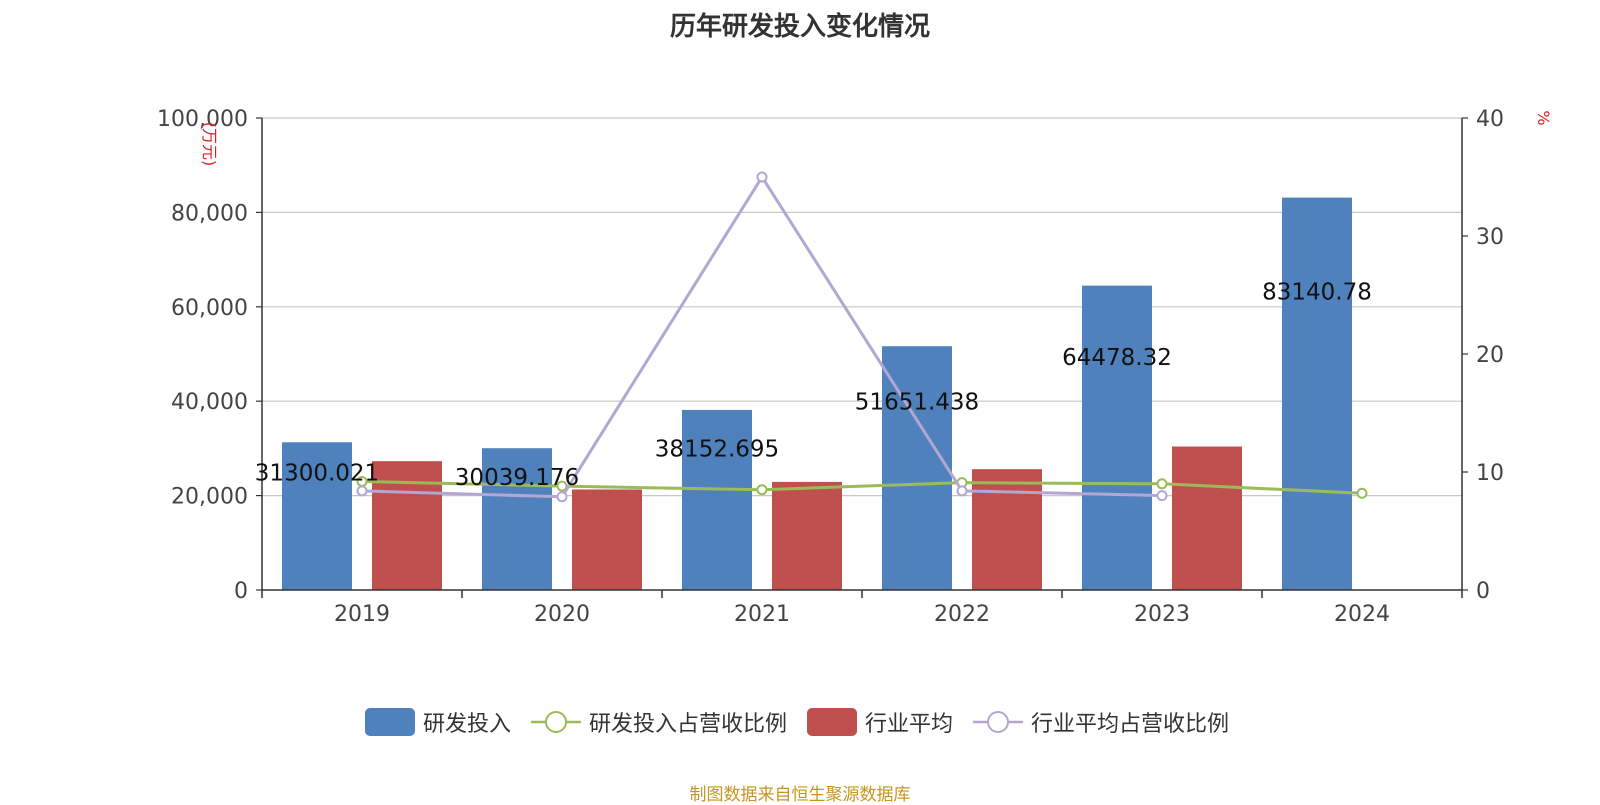  I want to click on x-tick-label: 2020, so click(562, 614).